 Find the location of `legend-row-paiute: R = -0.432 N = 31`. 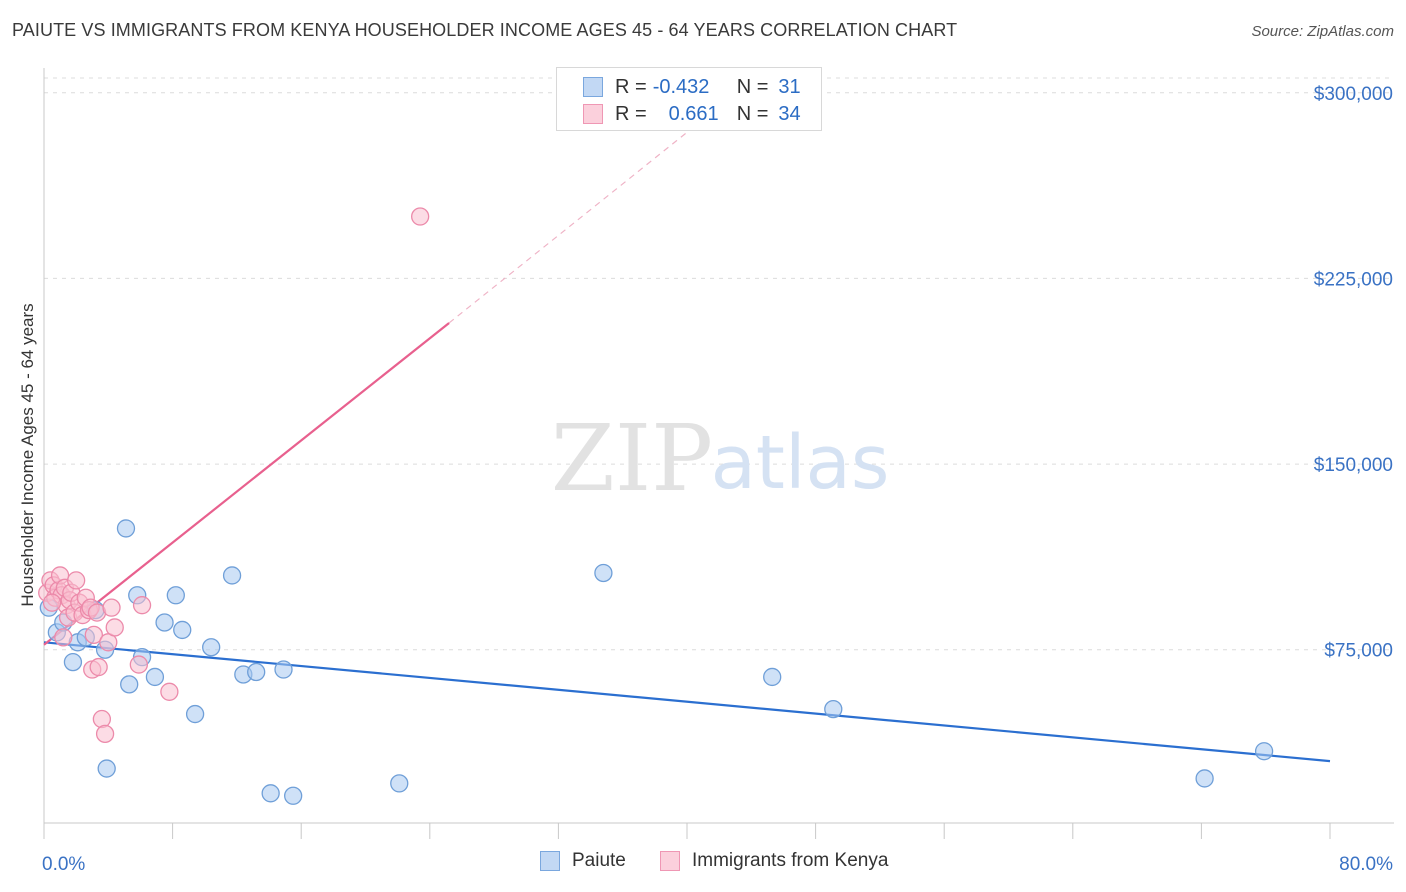

legend-row-paiute: R = -0.432 N = 31 is located at coordinates (692, 87).